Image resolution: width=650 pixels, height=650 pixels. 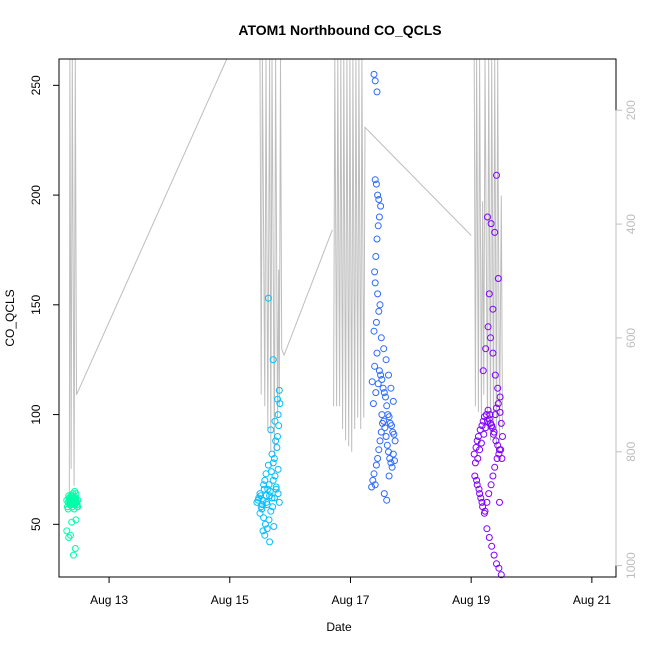 I want to click on x-tick-label: Aug 15, so click(x=230, y=600).